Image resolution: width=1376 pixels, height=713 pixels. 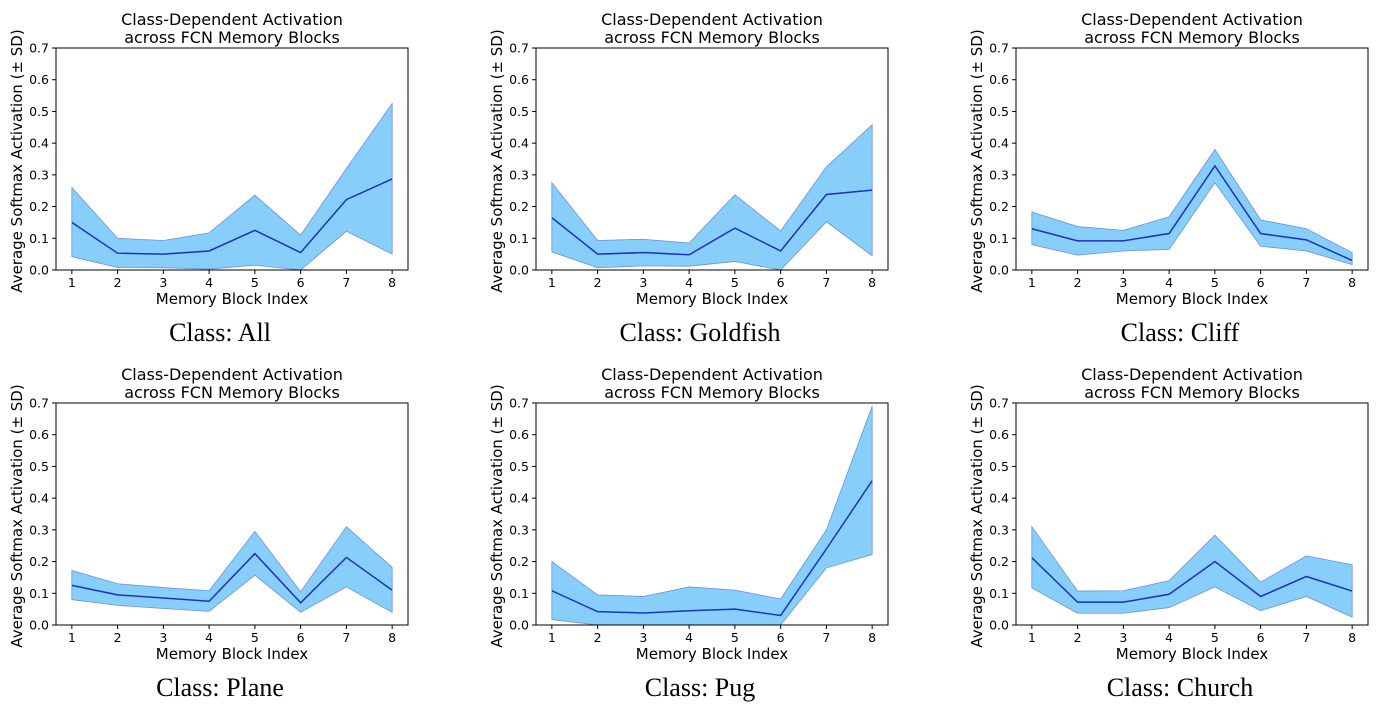 What do you see at coordinates (700, 332) in the screenshot?
I see `panel-caption: Class: Goldfish` at bounding box center [700, 332].